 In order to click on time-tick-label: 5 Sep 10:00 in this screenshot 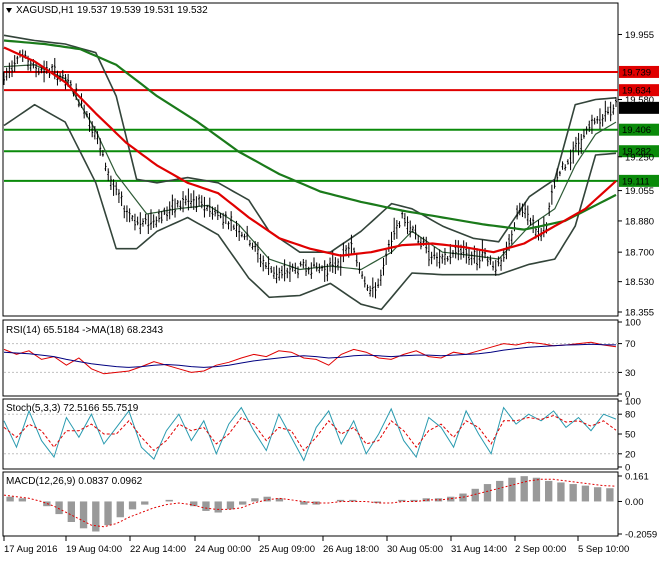, I will do `click(603, 549)`.